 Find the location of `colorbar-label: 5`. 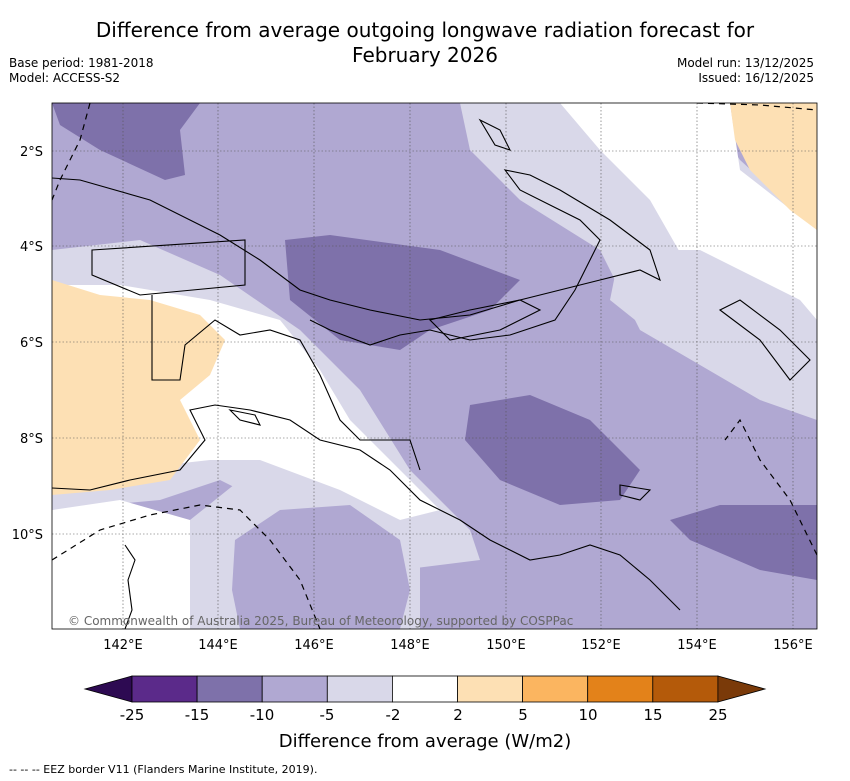

colorbar-label: 5 is located at coordinates (523, 715).